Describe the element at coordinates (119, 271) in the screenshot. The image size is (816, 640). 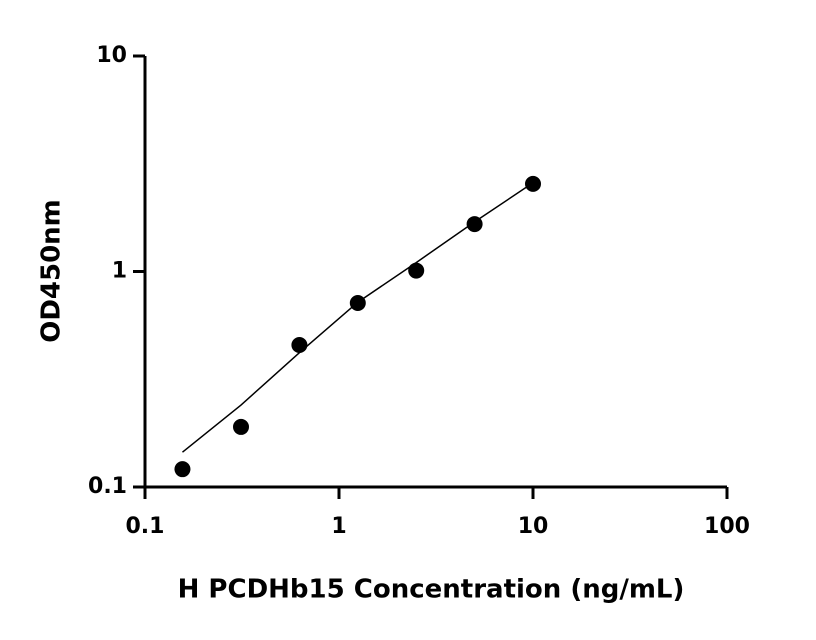
I see `y-tick-label: 1` at that location.